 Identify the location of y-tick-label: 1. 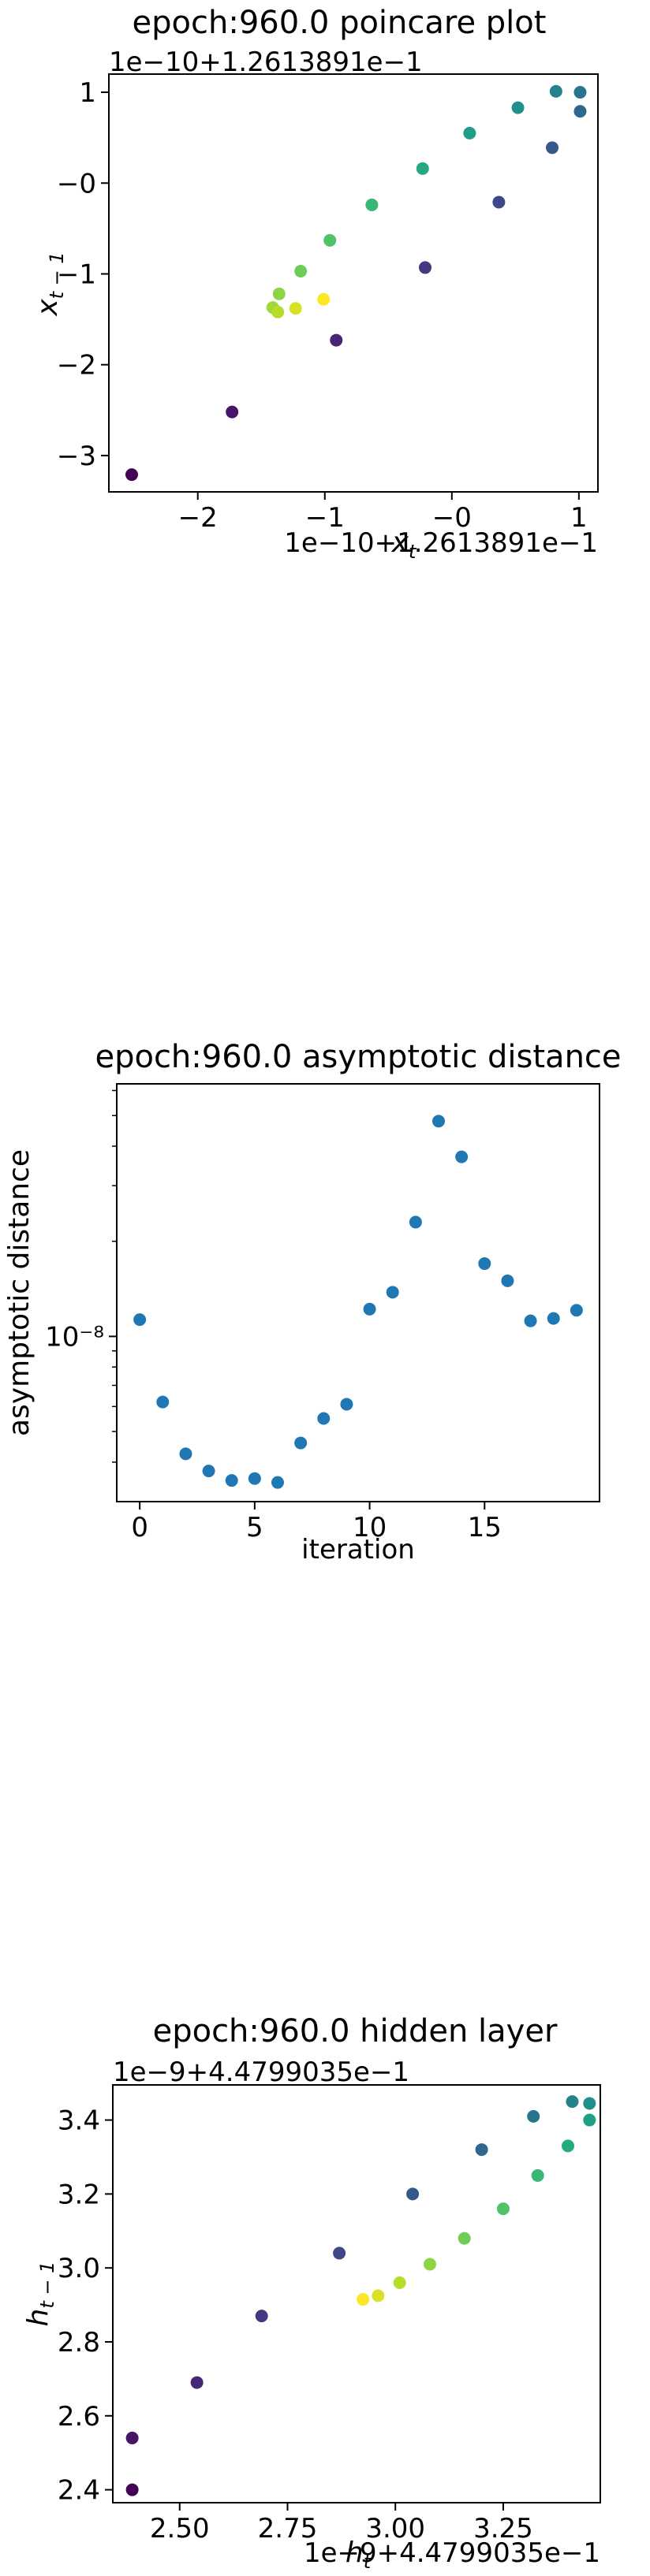
(87, 93).